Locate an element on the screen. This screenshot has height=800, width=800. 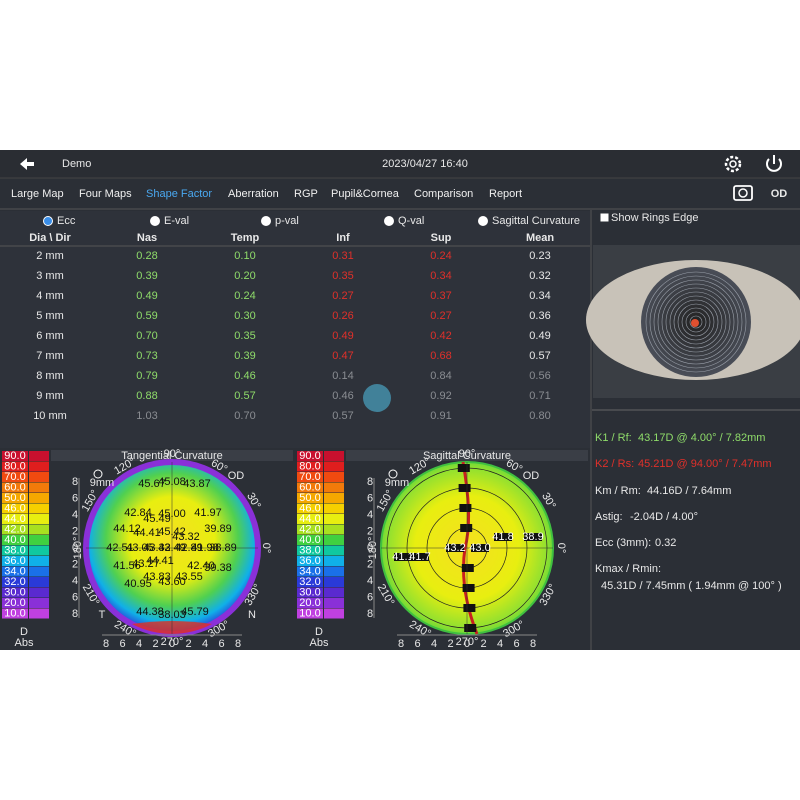
power-button is located at coordinates (774, 163).